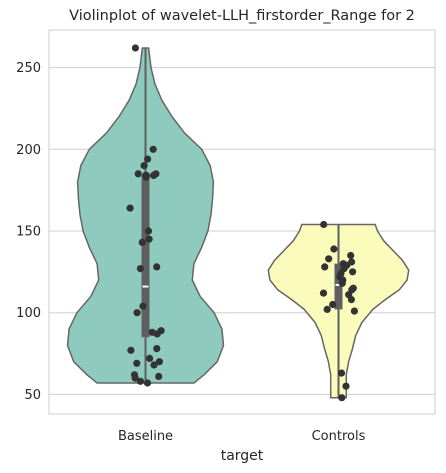 This screenshot has width=446, height=473. Describe the element at coordinates (242, 456) in the screenshot. I see `x-axis-label: target` at that location.